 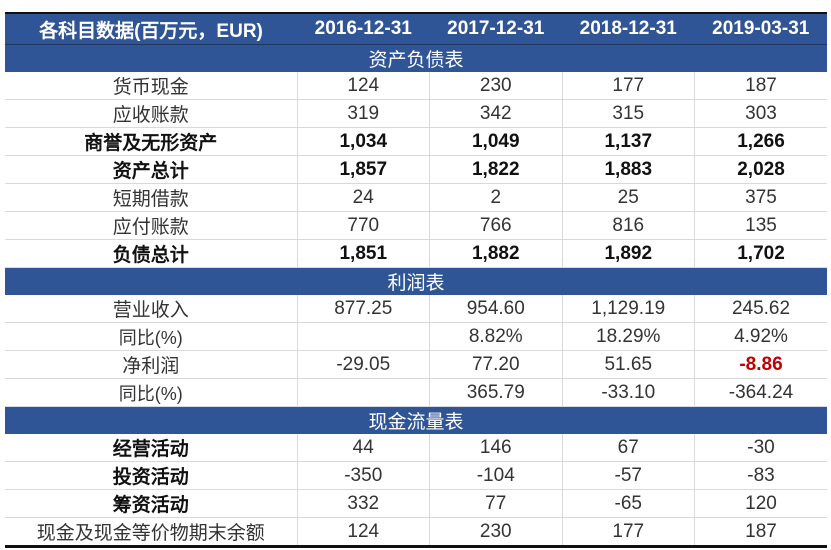 I want to click on table-row: 货币现金 124 230 177 187, so click(x=416, y=86).